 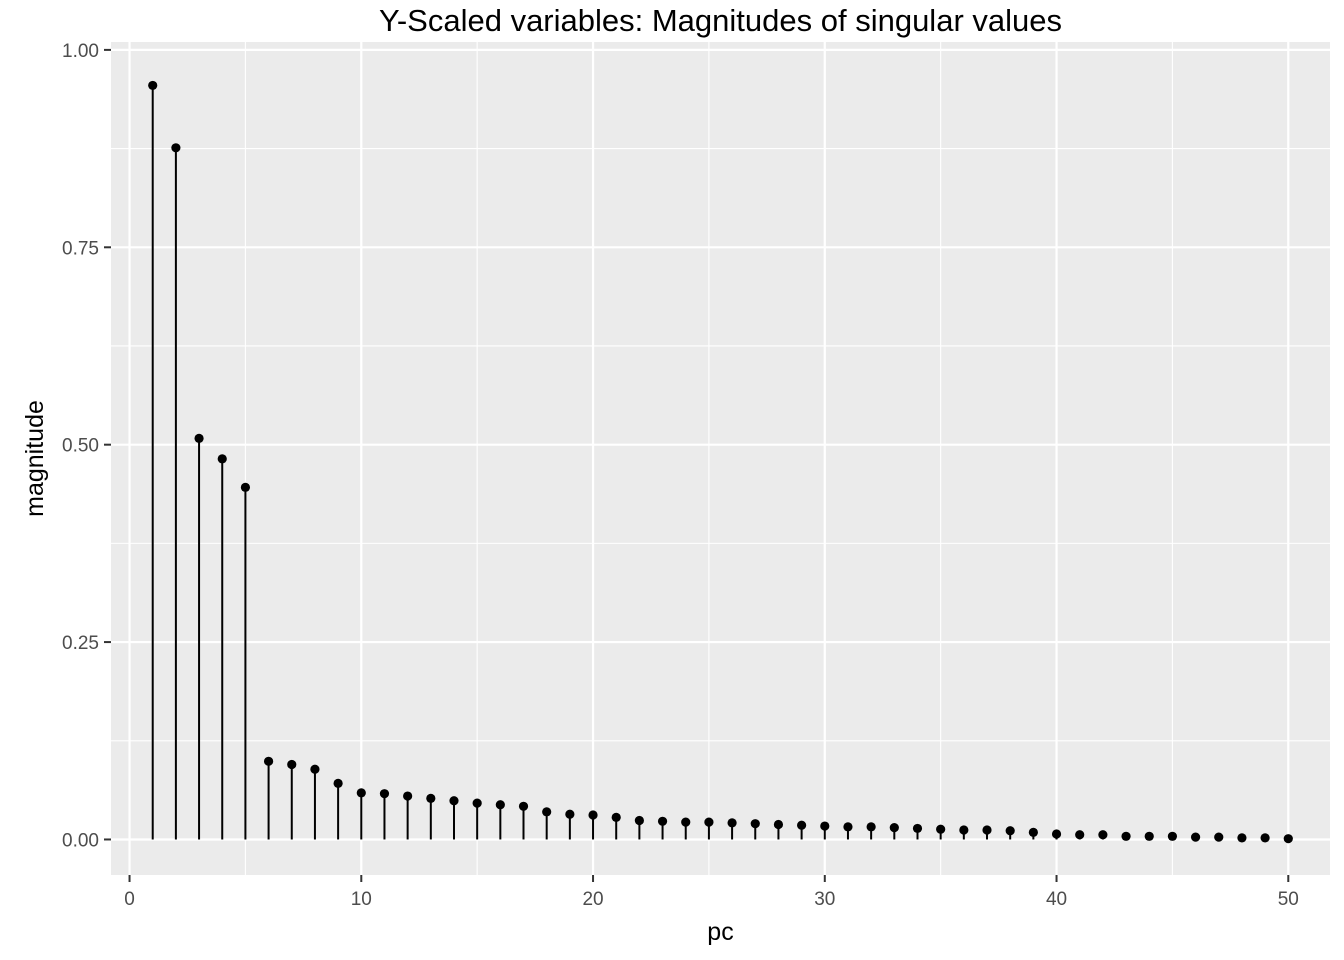 What do you see at coordinates (1056, 899) in the screenshot?
I see `x-tick-label: 40` at bounding box center [1056, 899].